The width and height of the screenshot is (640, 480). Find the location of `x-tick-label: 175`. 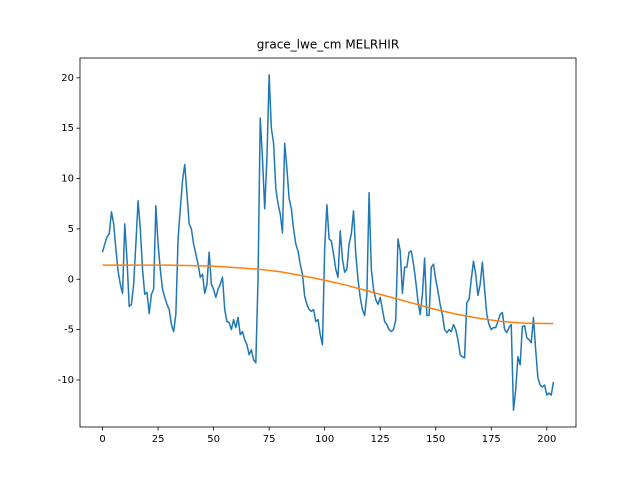

x-tick-label: 175 is located at coordinates (491, 439).